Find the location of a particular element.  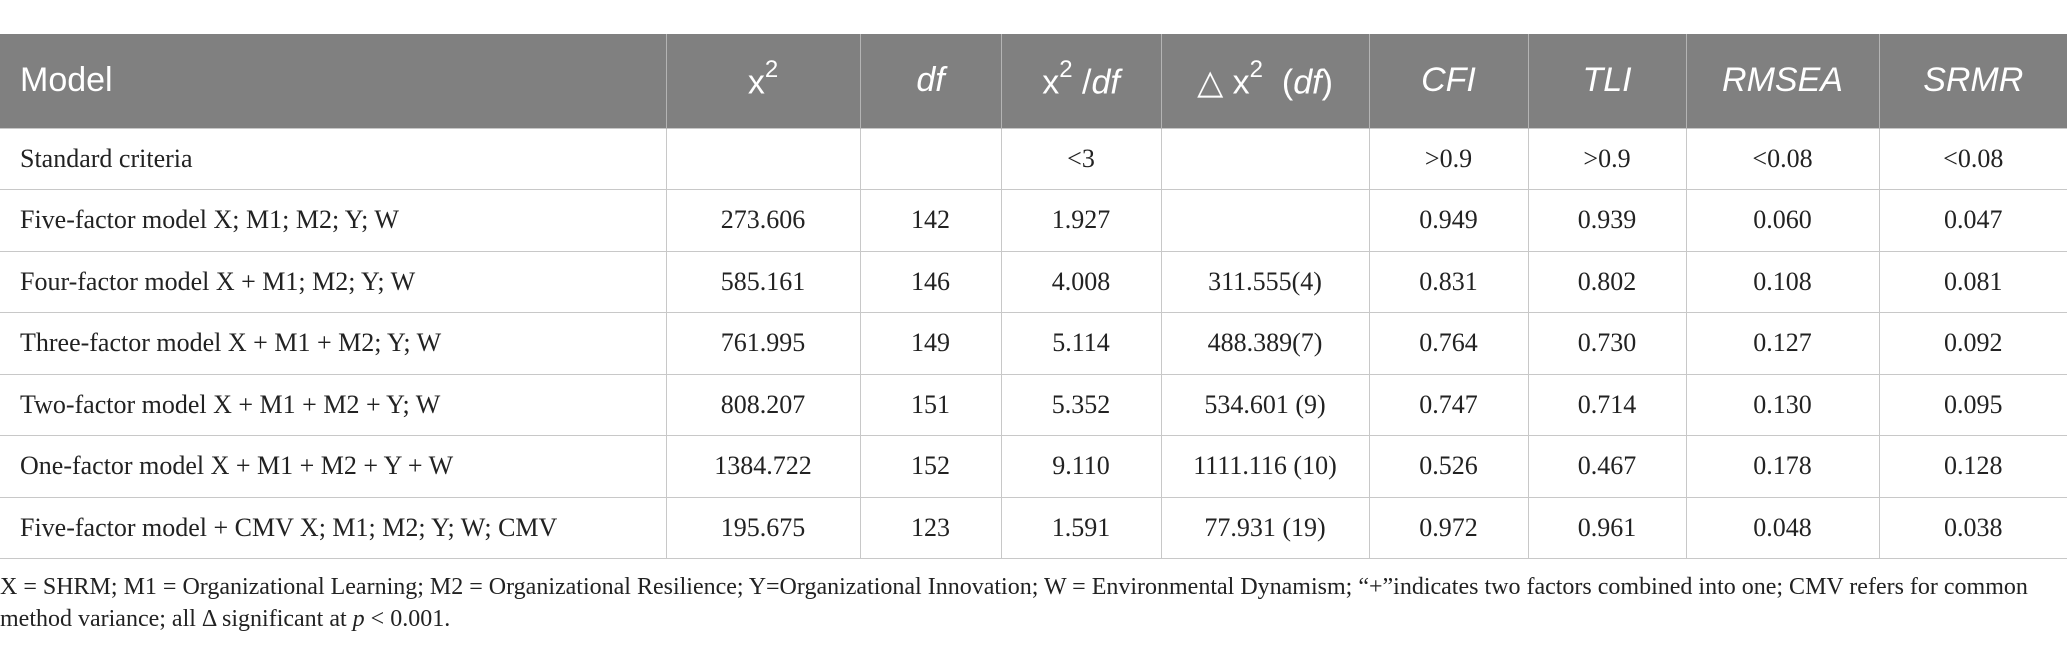

cell-tli: 0.961 is located at coordinates (1607, 527).